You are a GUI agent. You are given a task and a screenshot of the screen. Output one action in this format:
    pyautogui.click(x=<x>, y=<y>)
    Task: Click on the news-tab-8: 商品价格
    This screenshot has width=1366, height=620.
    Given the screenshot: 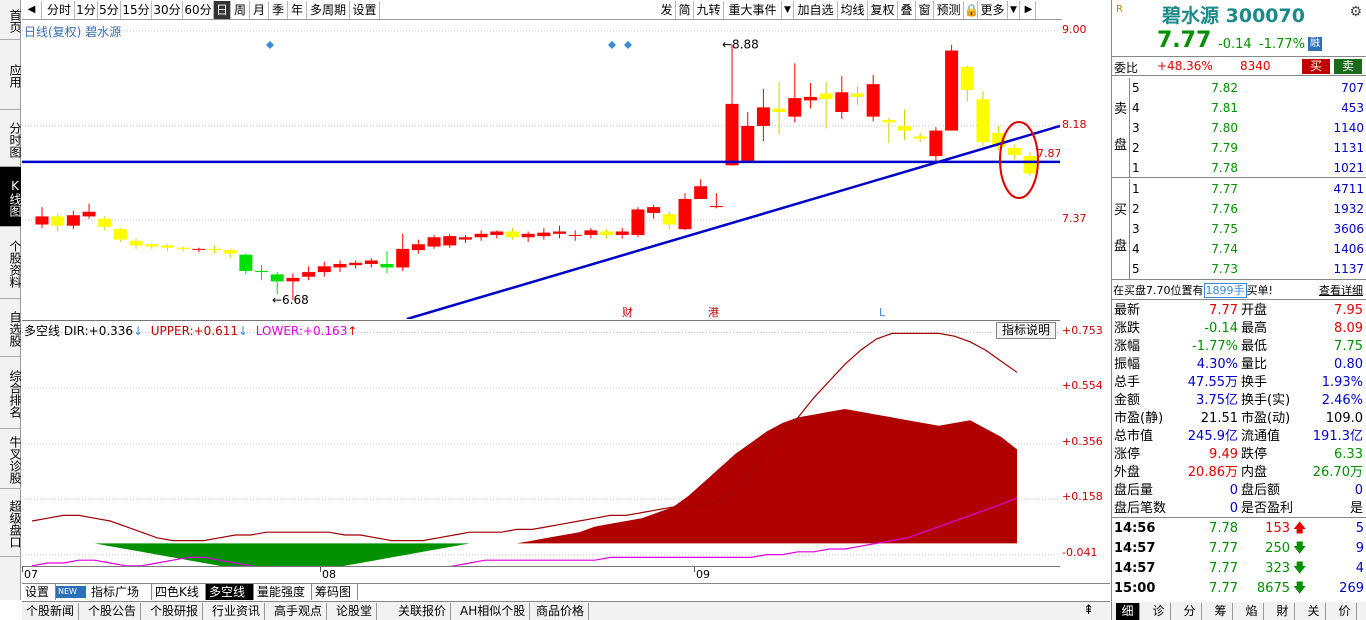 What is the action you would take?
    pyautogui.click(x=561, y=611)
    